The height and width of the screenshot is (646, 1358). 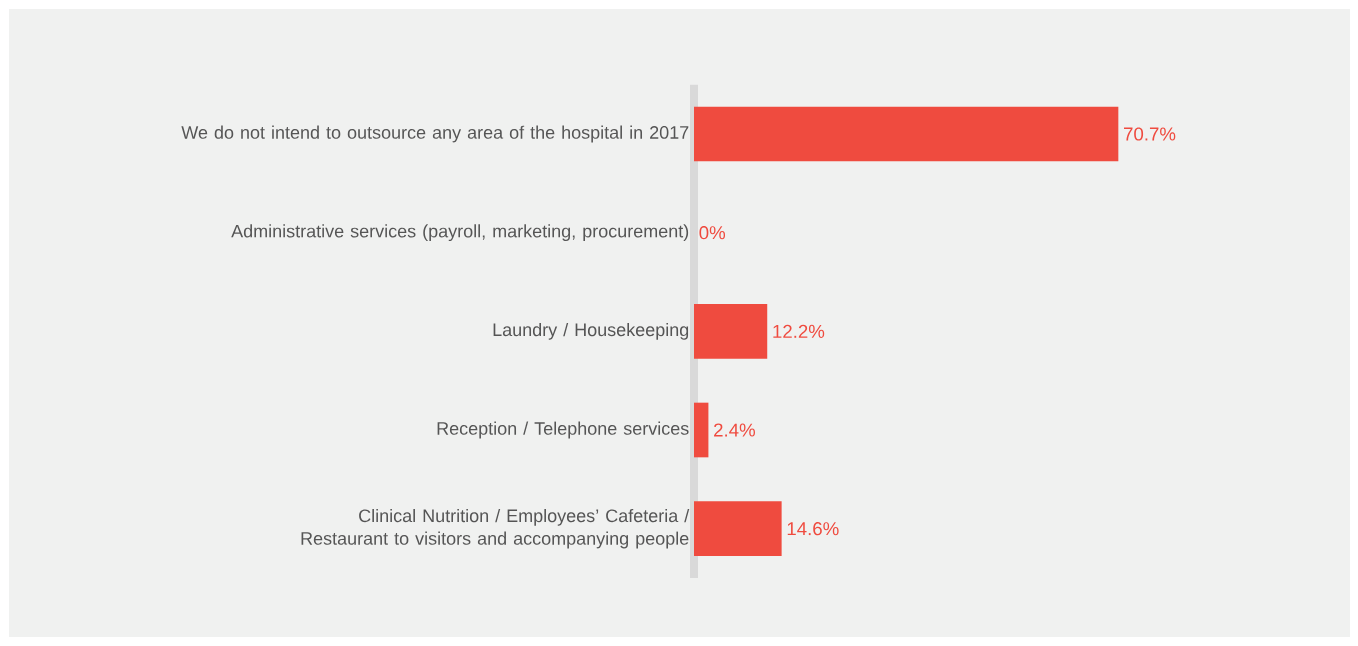 I want to click on y-tick-label: Clinical Nutrition / Employees’ Cafeteria / Restaurant to visitors and accompanying people, so click(x=495, y=528).